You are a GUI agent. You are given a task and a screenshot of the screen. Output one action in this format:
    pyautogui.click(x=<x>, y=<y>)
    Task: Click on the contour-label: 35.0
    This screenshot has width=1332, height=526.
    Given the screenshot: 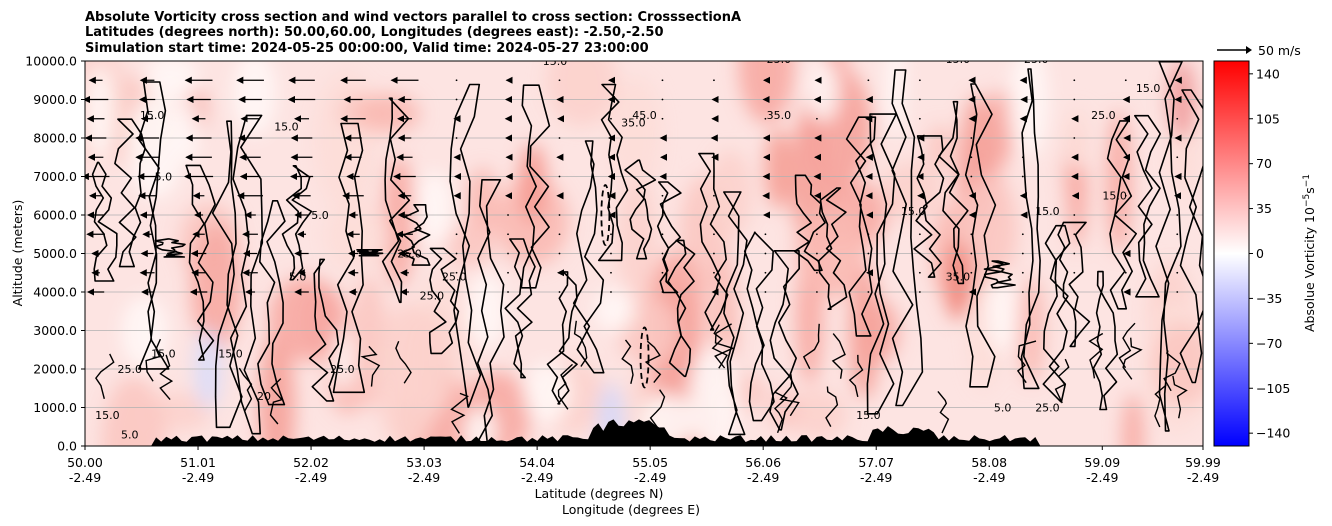 What is the action you would take?
    pyautogui.click(x=633, y=122)
    